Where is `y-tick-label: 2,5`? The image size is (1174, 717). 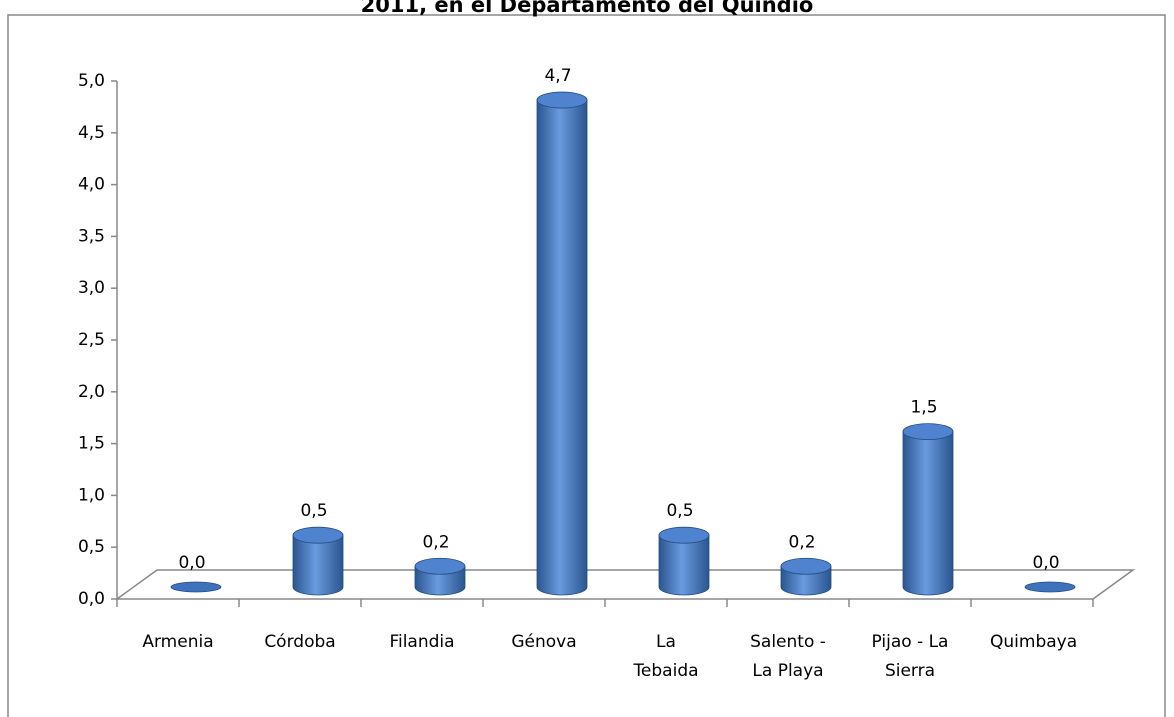 y-tick-label: 2,5 is located at coordinates (91, 340).